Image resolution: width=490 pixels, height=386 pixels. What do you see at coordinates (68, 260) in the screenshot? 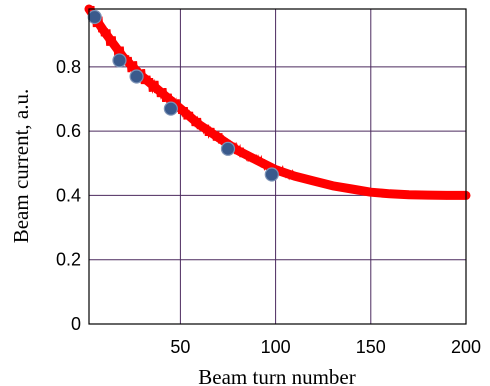
I see `y-tick-label: 0.2` at bounding box center [68, 260].